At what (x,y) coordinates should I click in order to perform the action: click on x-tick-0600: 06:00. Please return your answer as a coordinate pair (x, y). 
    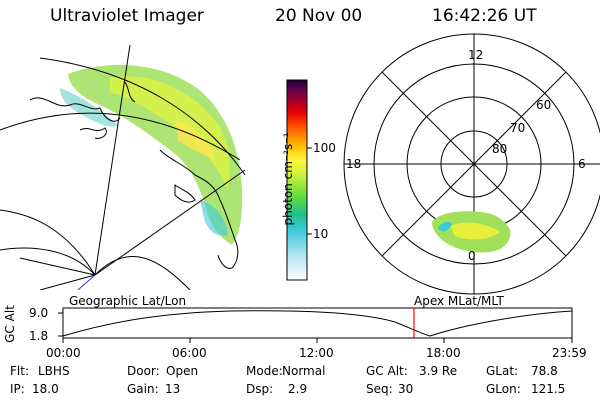
    Looking at the image, I should click on (189, 353).